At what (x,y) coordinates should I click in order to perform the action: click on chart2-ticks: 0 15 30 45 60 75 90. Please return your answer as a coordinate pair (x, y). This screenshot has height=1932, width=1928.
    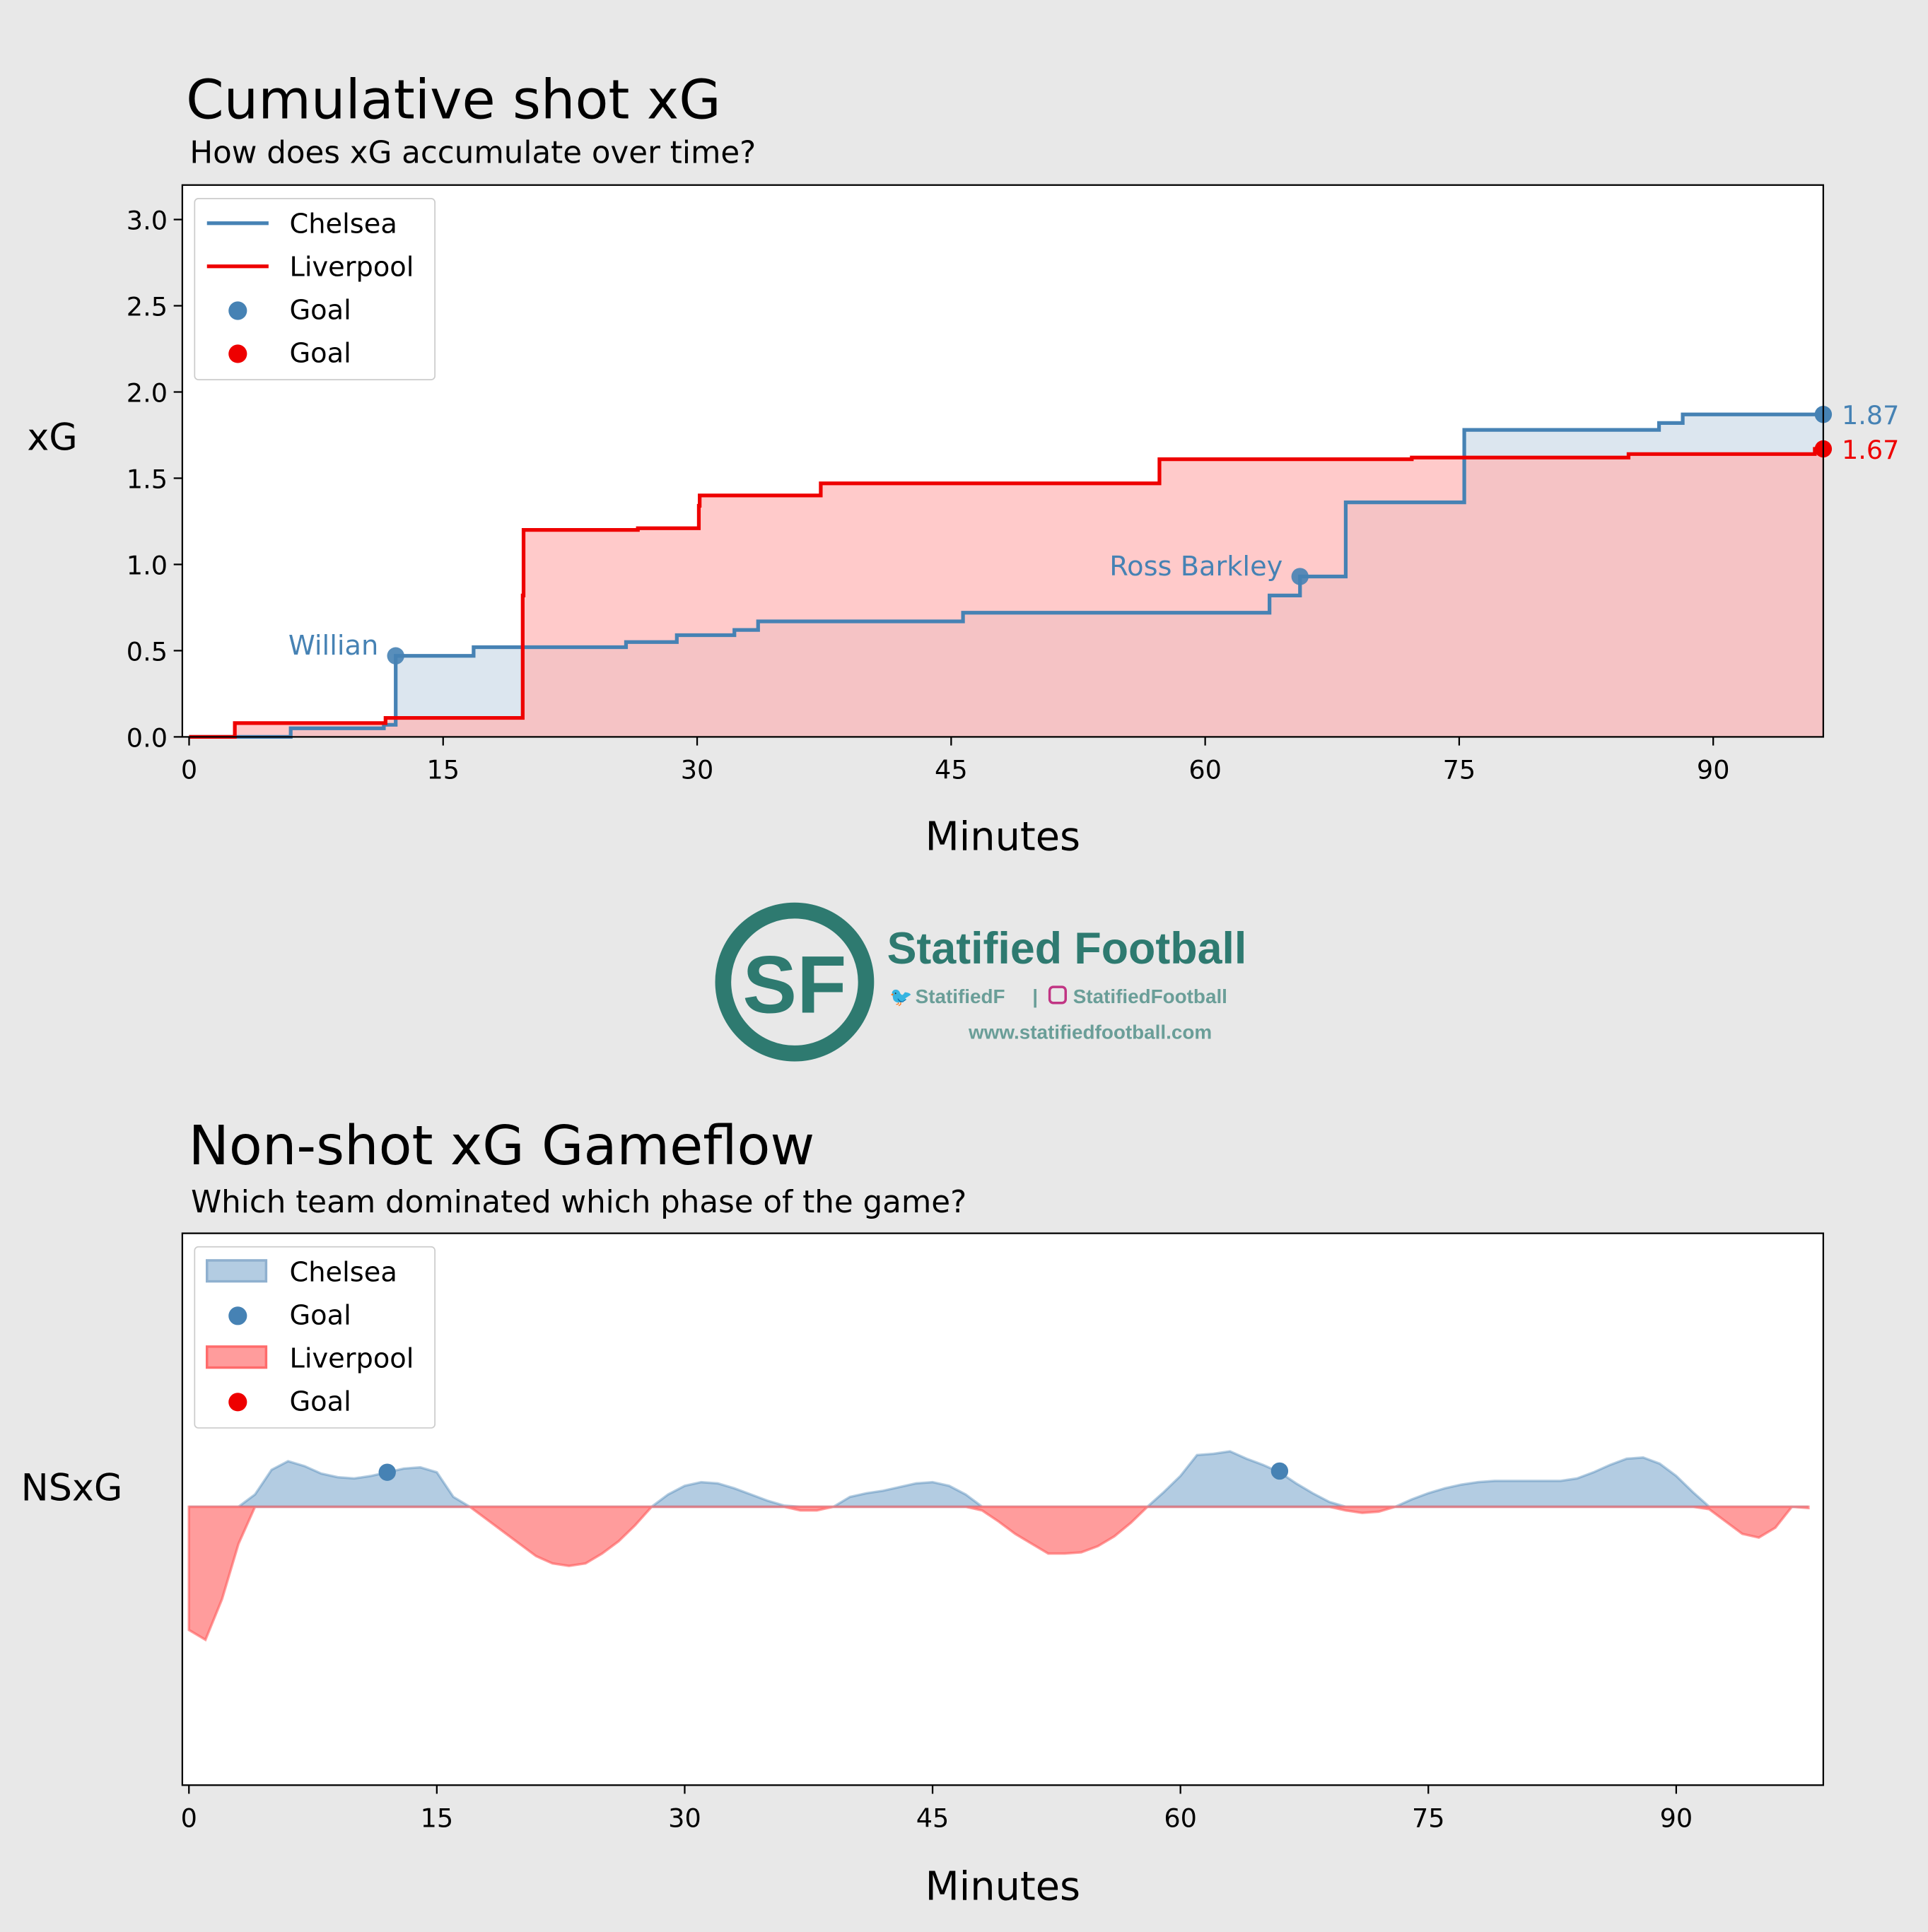
    Looking at the image, I should click on (937, 1809).